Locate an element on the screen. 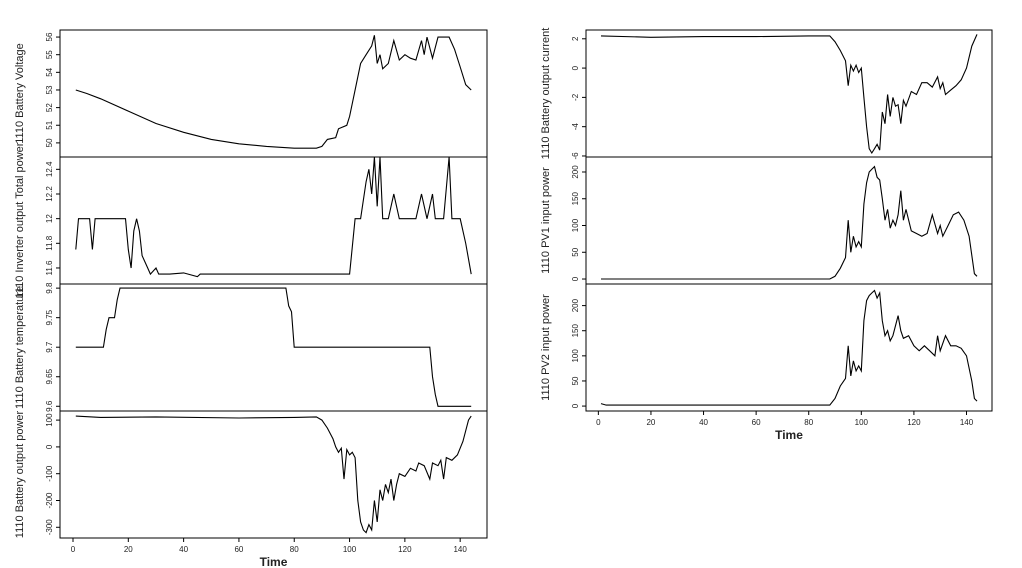  y-tick-label: 9.7 is located at coordinates (49, 347).